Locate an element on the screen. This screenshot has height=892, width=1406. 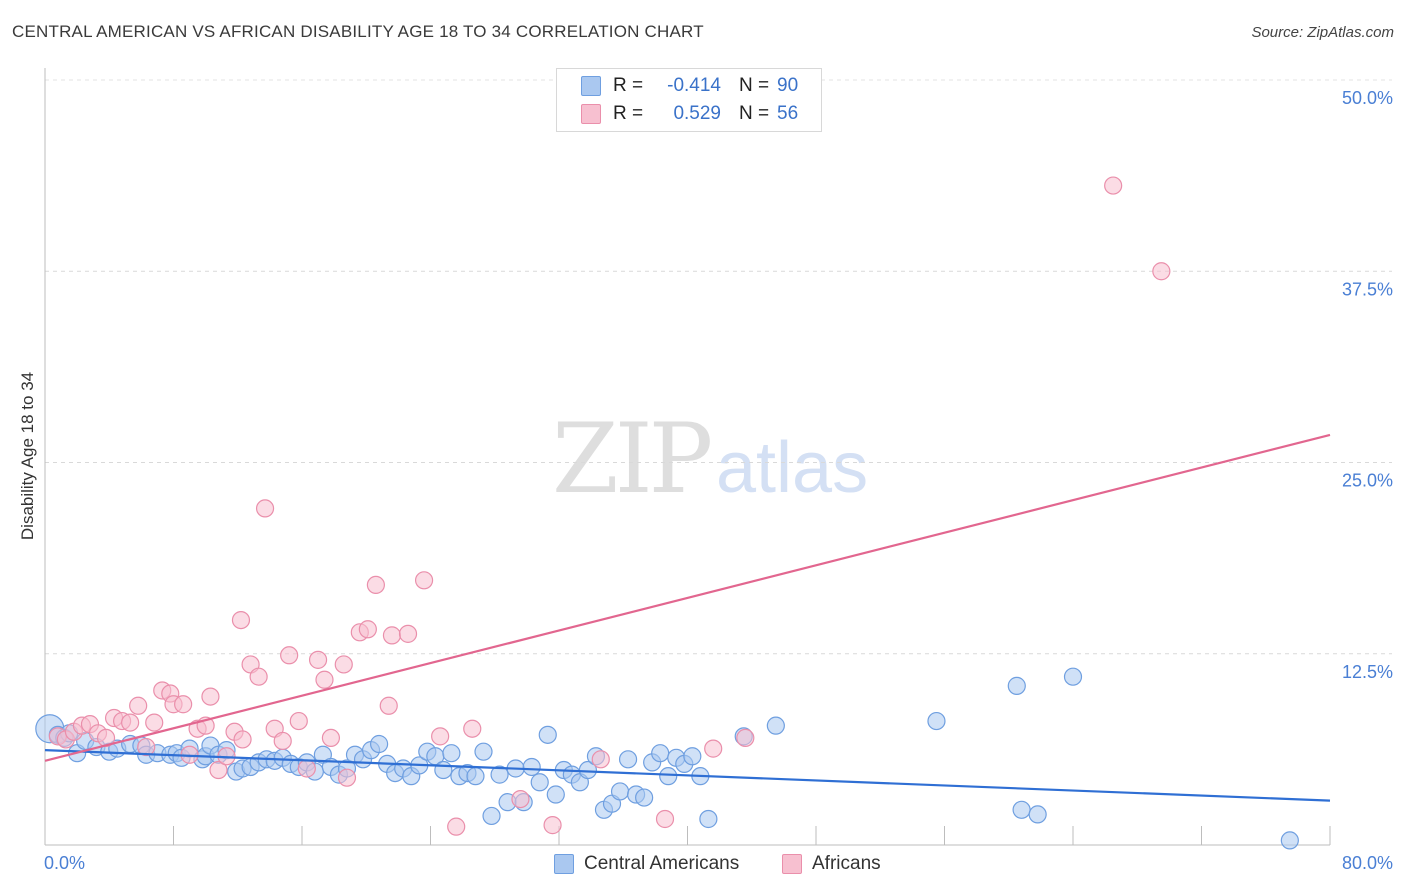
watermark-atlas: atlas is located at coordinates (792, 468).